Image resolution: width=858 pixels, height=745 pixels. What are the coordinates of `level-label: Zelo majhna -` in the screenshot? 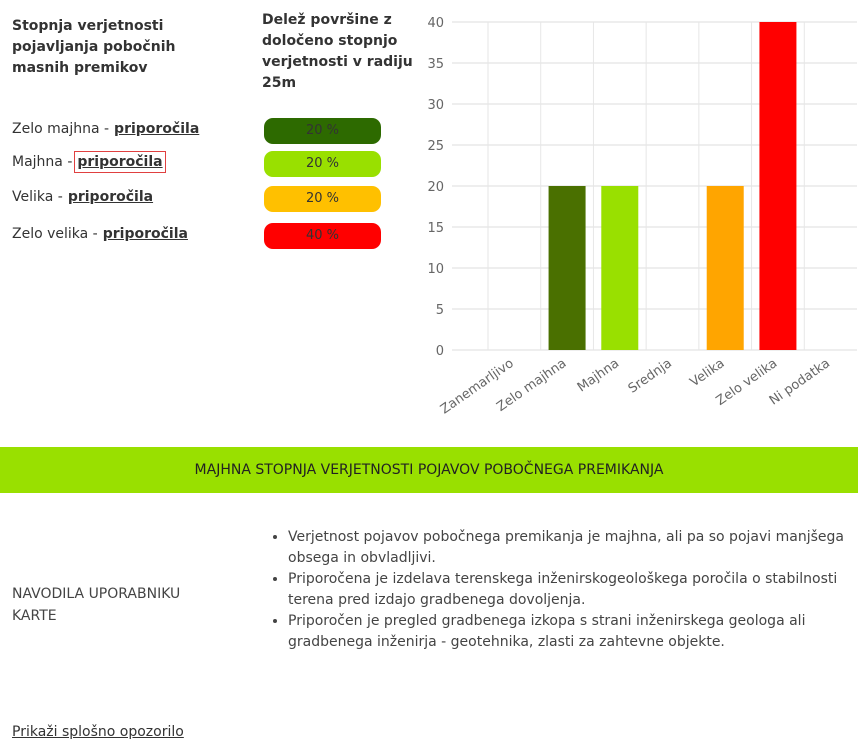 It's located at (61, 129).